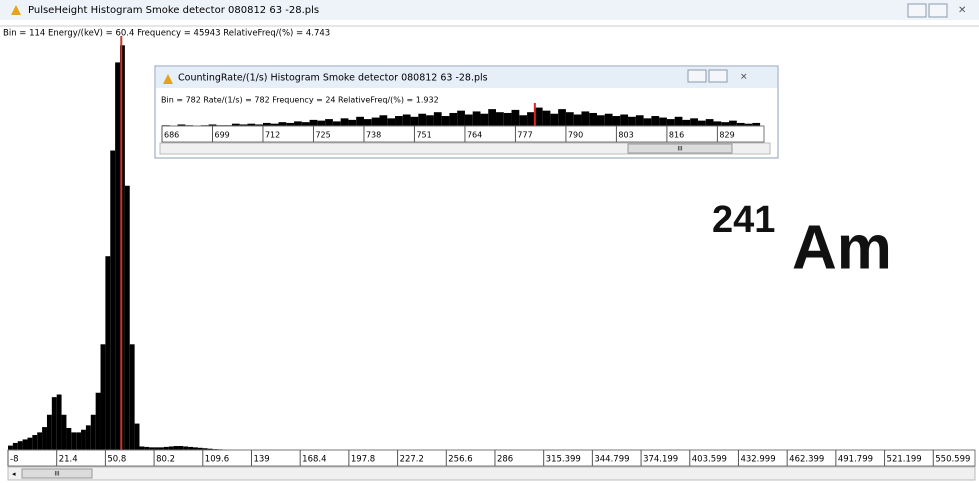 The image size is (979, 483). Describe the element at coordinates (314, 460) in the screenshot. I see `x-tick-label: 168.4` at that location.